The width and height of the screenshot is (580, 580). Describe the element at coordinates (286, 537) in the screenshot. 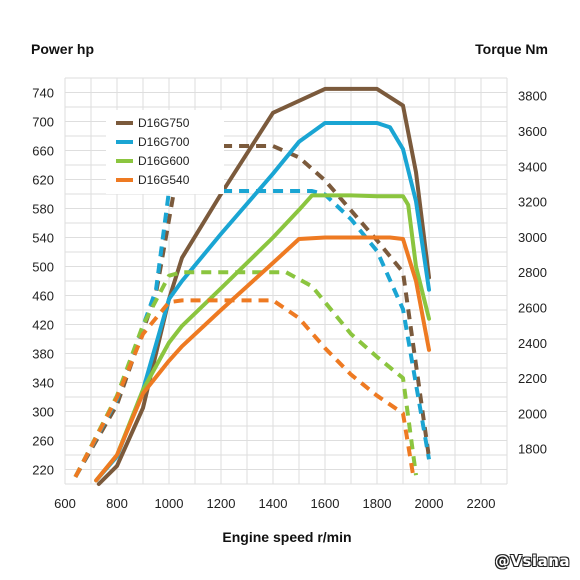

I see `x-axis-label: Engine speed r/min` at that location.